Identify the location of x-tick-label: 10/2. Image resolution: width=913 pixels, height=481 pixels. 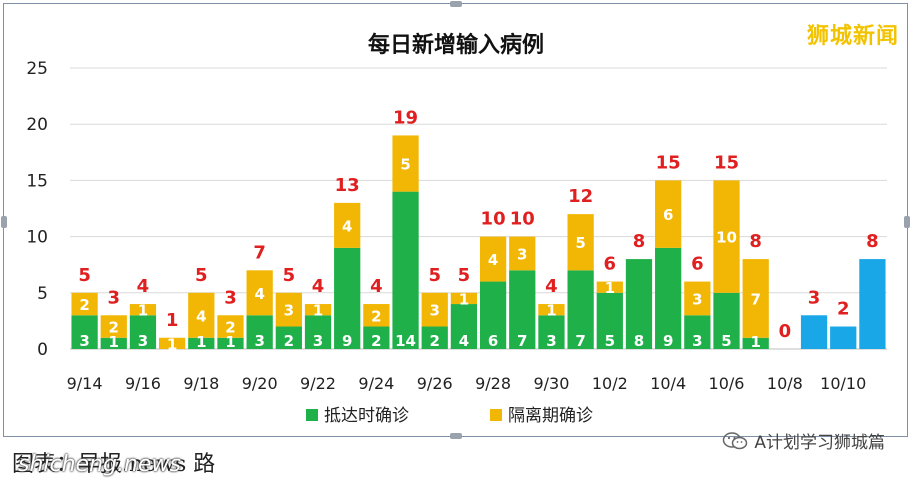
(610, 383).